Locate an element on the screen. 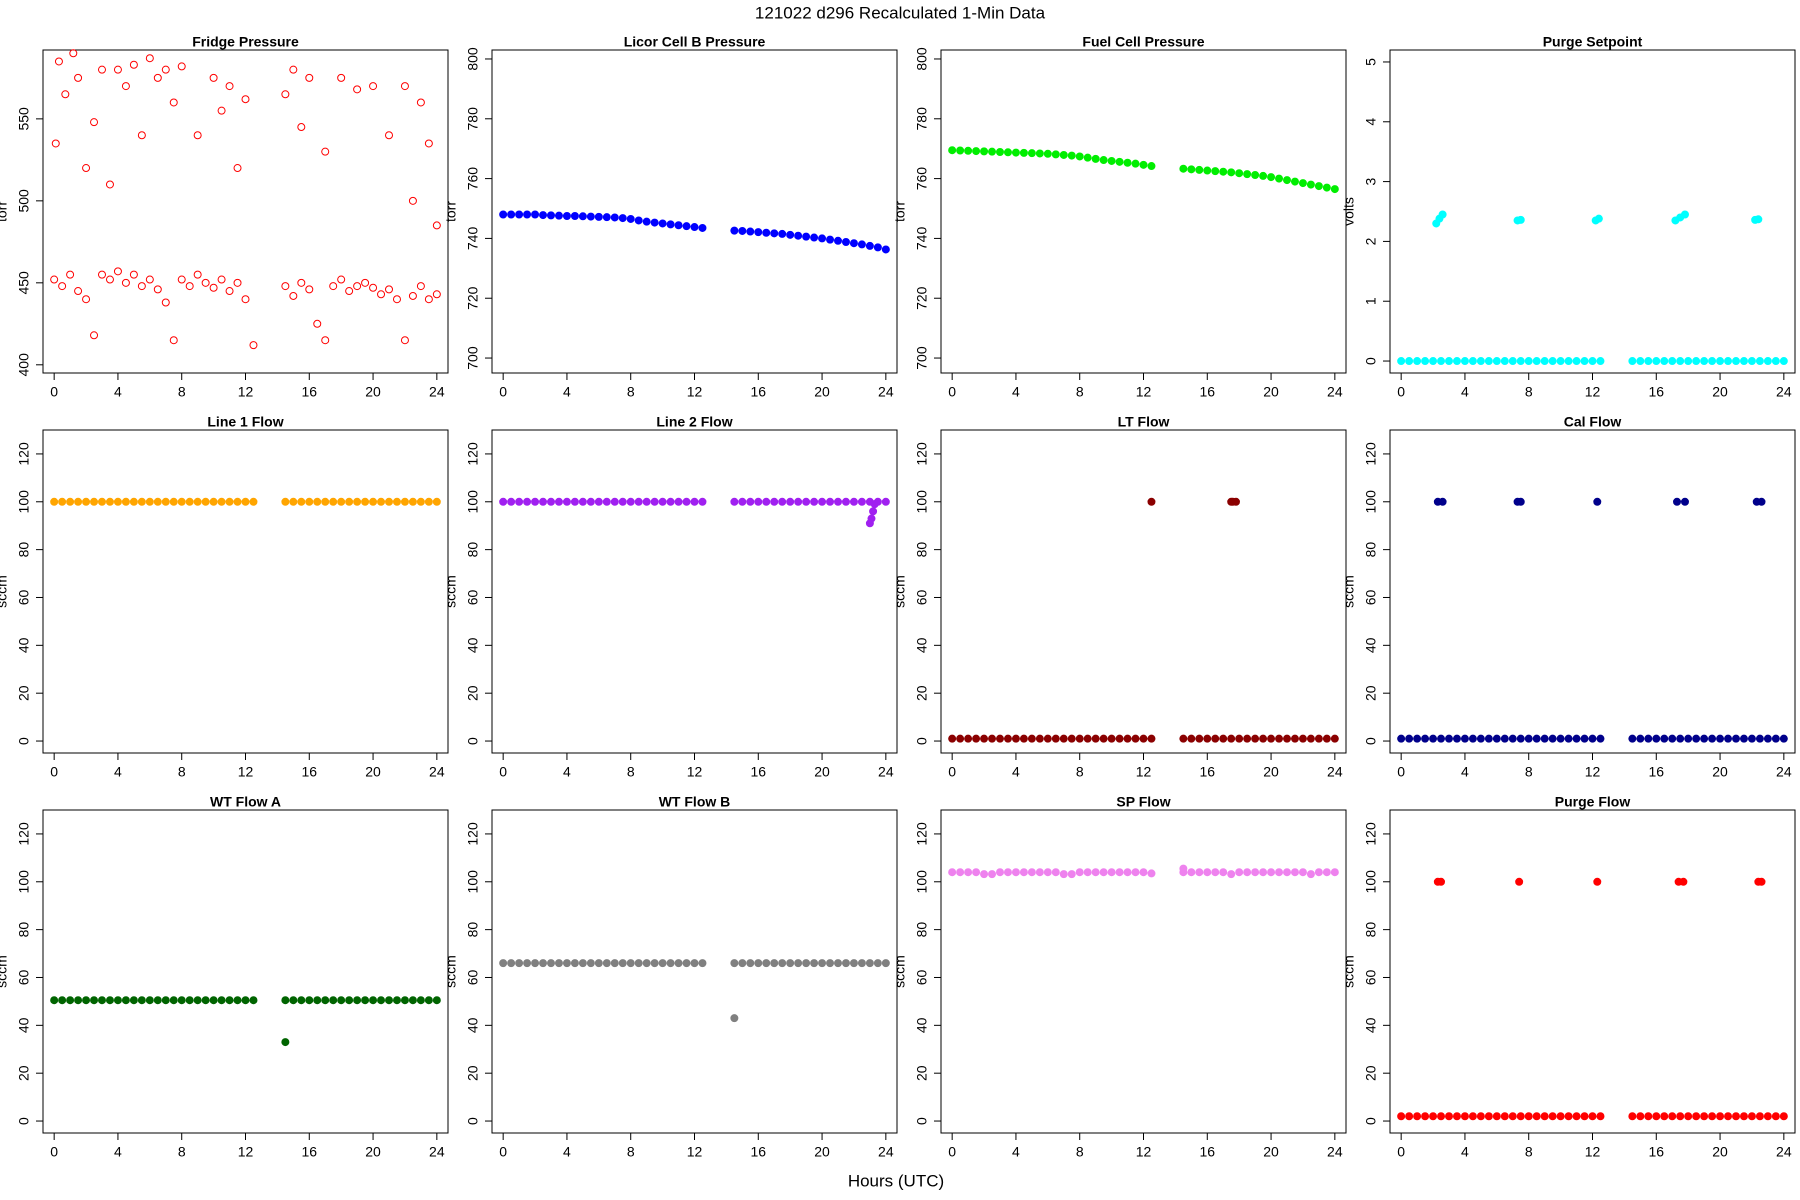 The image size is (1800, 1200). y-tick-label: 740 is located at coordinates (473, 239).